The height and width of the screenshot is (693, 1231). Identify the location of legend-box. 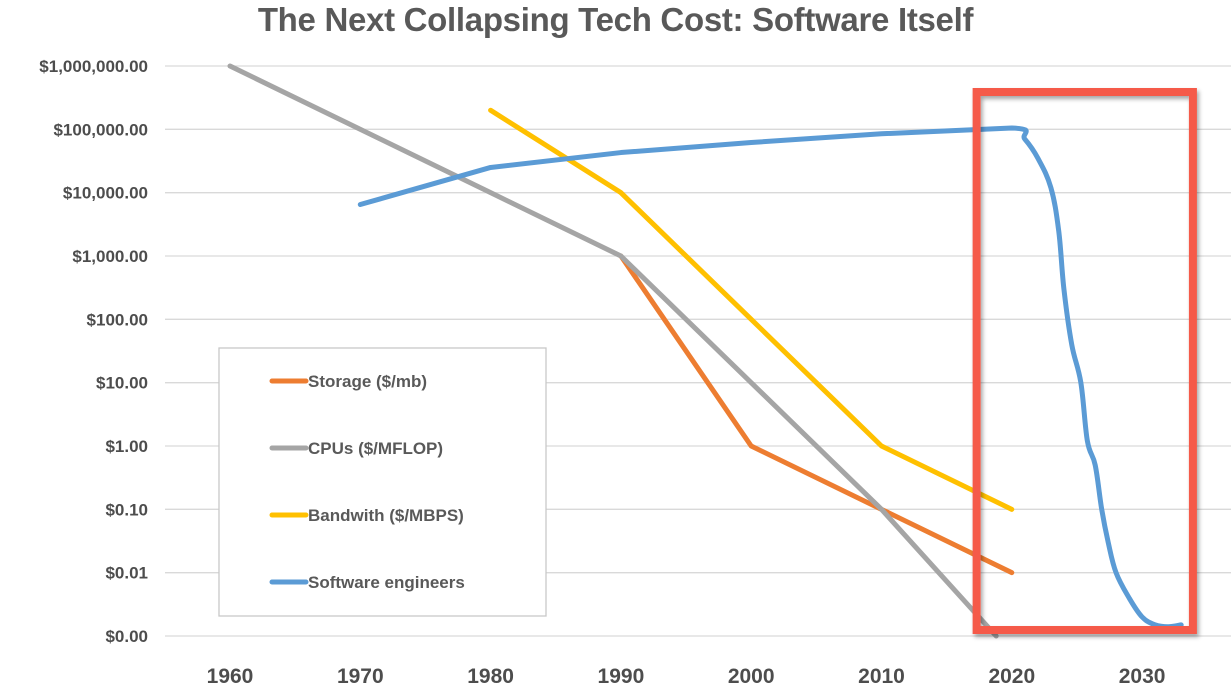
(382, 482).